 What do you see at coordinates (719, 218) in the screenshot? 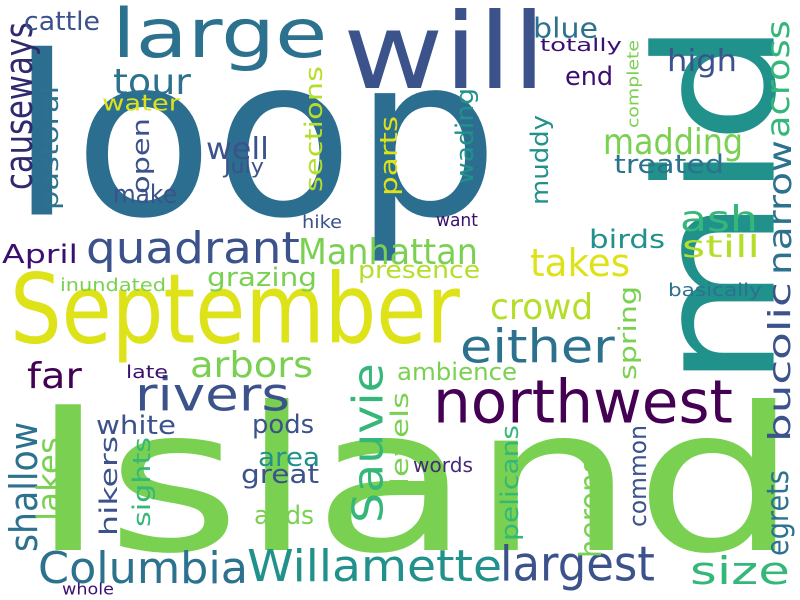
I see `word-ash: ash` at bounding box center [719, 218].